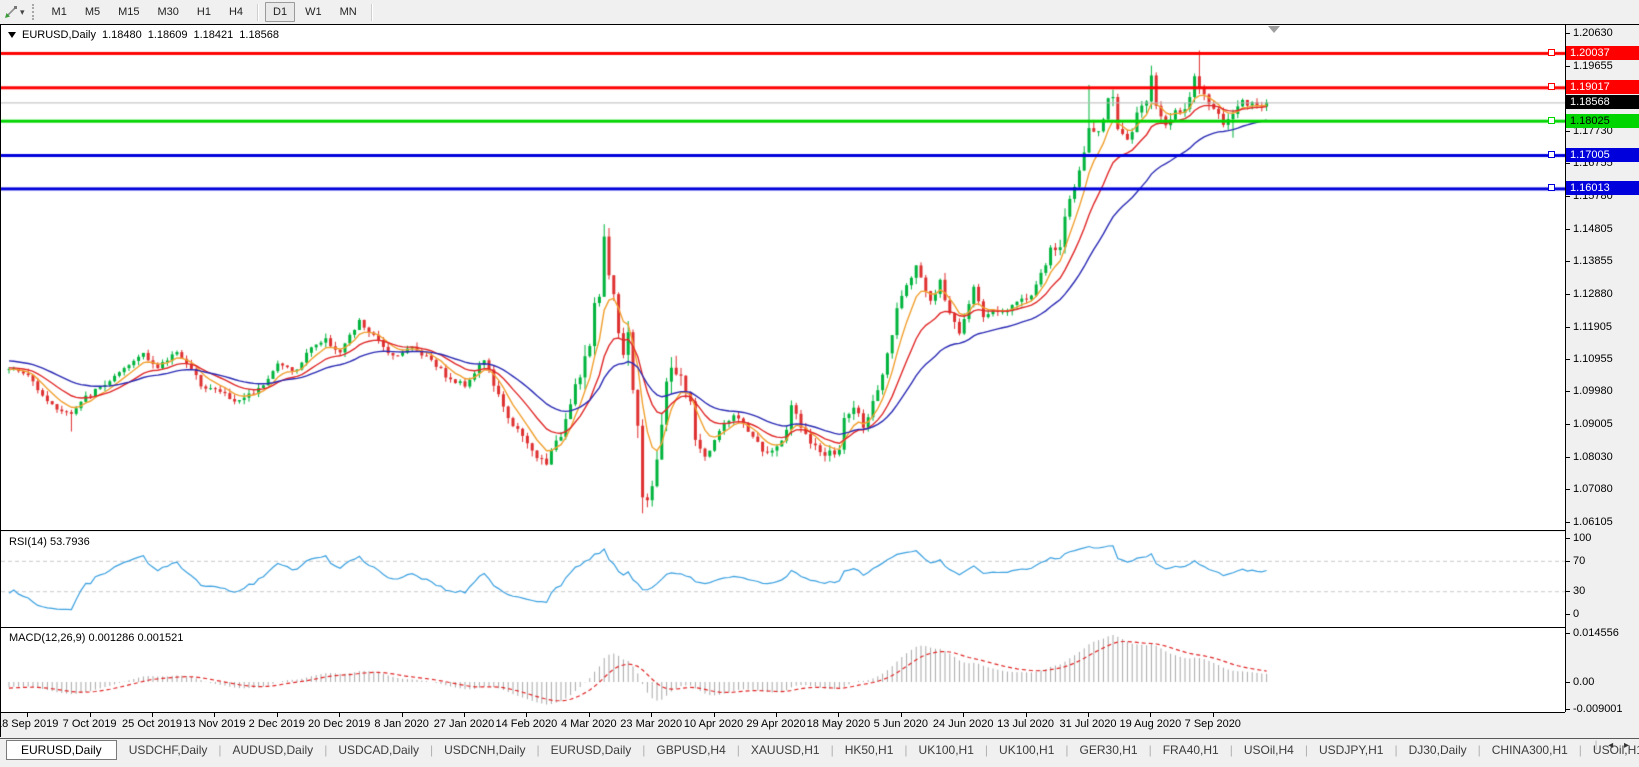  I want to click on chart-tab-USOil-H1: USOil,H1, so click(1615, 750).